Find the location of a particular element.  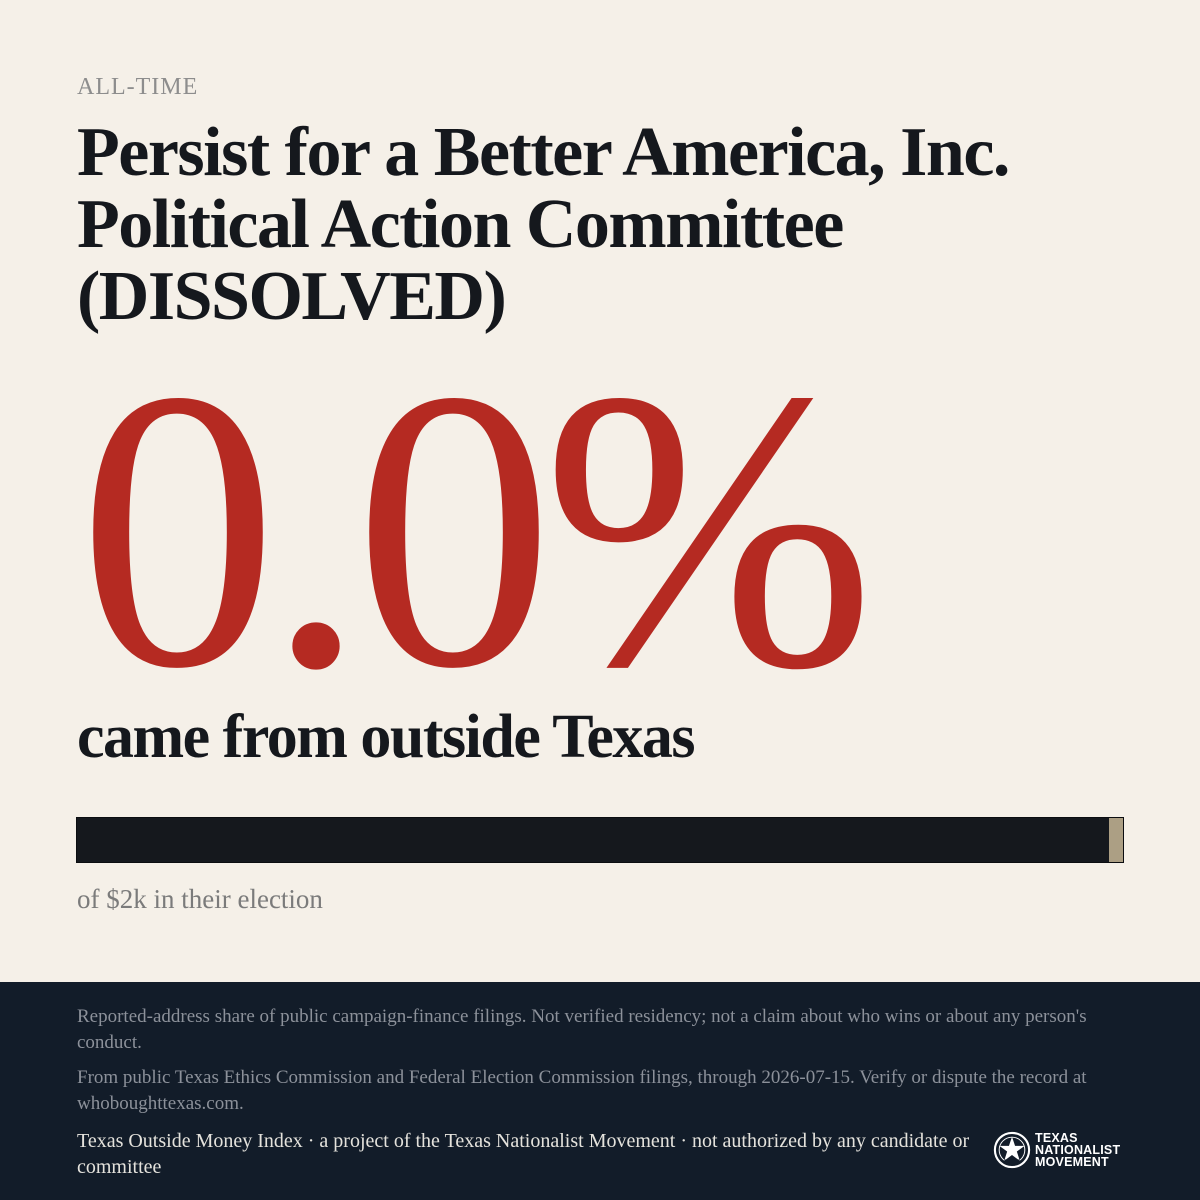

eyebrow-label: ALL-TIME is located at coordinates (138, 87).